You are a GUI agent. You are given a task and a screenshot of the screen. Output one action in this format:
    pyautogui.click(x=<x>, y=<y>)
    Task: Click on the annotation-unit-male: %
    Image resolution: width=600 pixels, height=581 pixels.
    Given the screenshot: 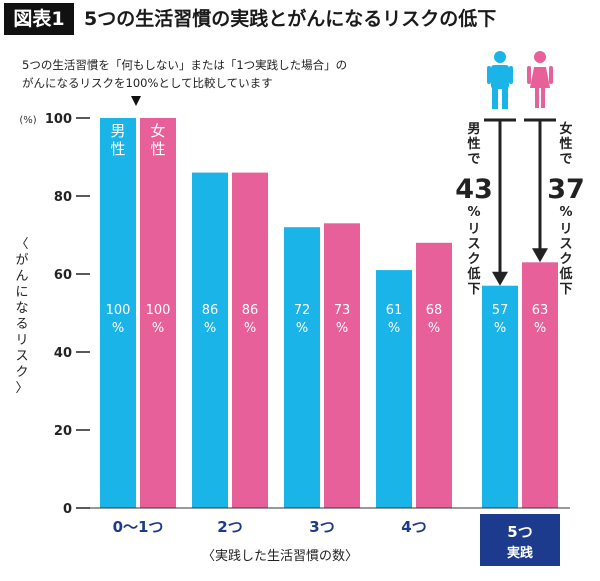 What is the action you would take?
    pyautogui.click(x=473, y=212)
    